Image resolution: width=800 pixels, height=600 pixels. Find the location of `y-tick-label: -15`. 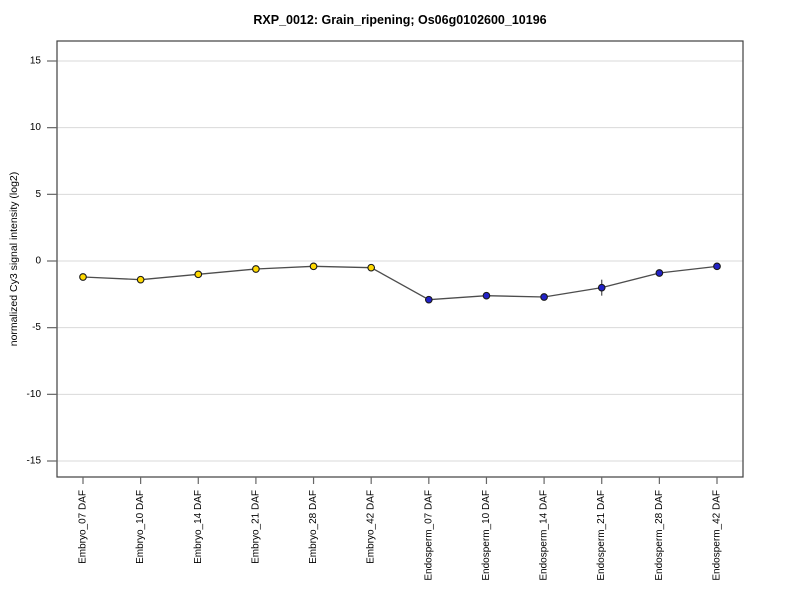

y-tick-label: -15 is located at coordinates (34, 461).